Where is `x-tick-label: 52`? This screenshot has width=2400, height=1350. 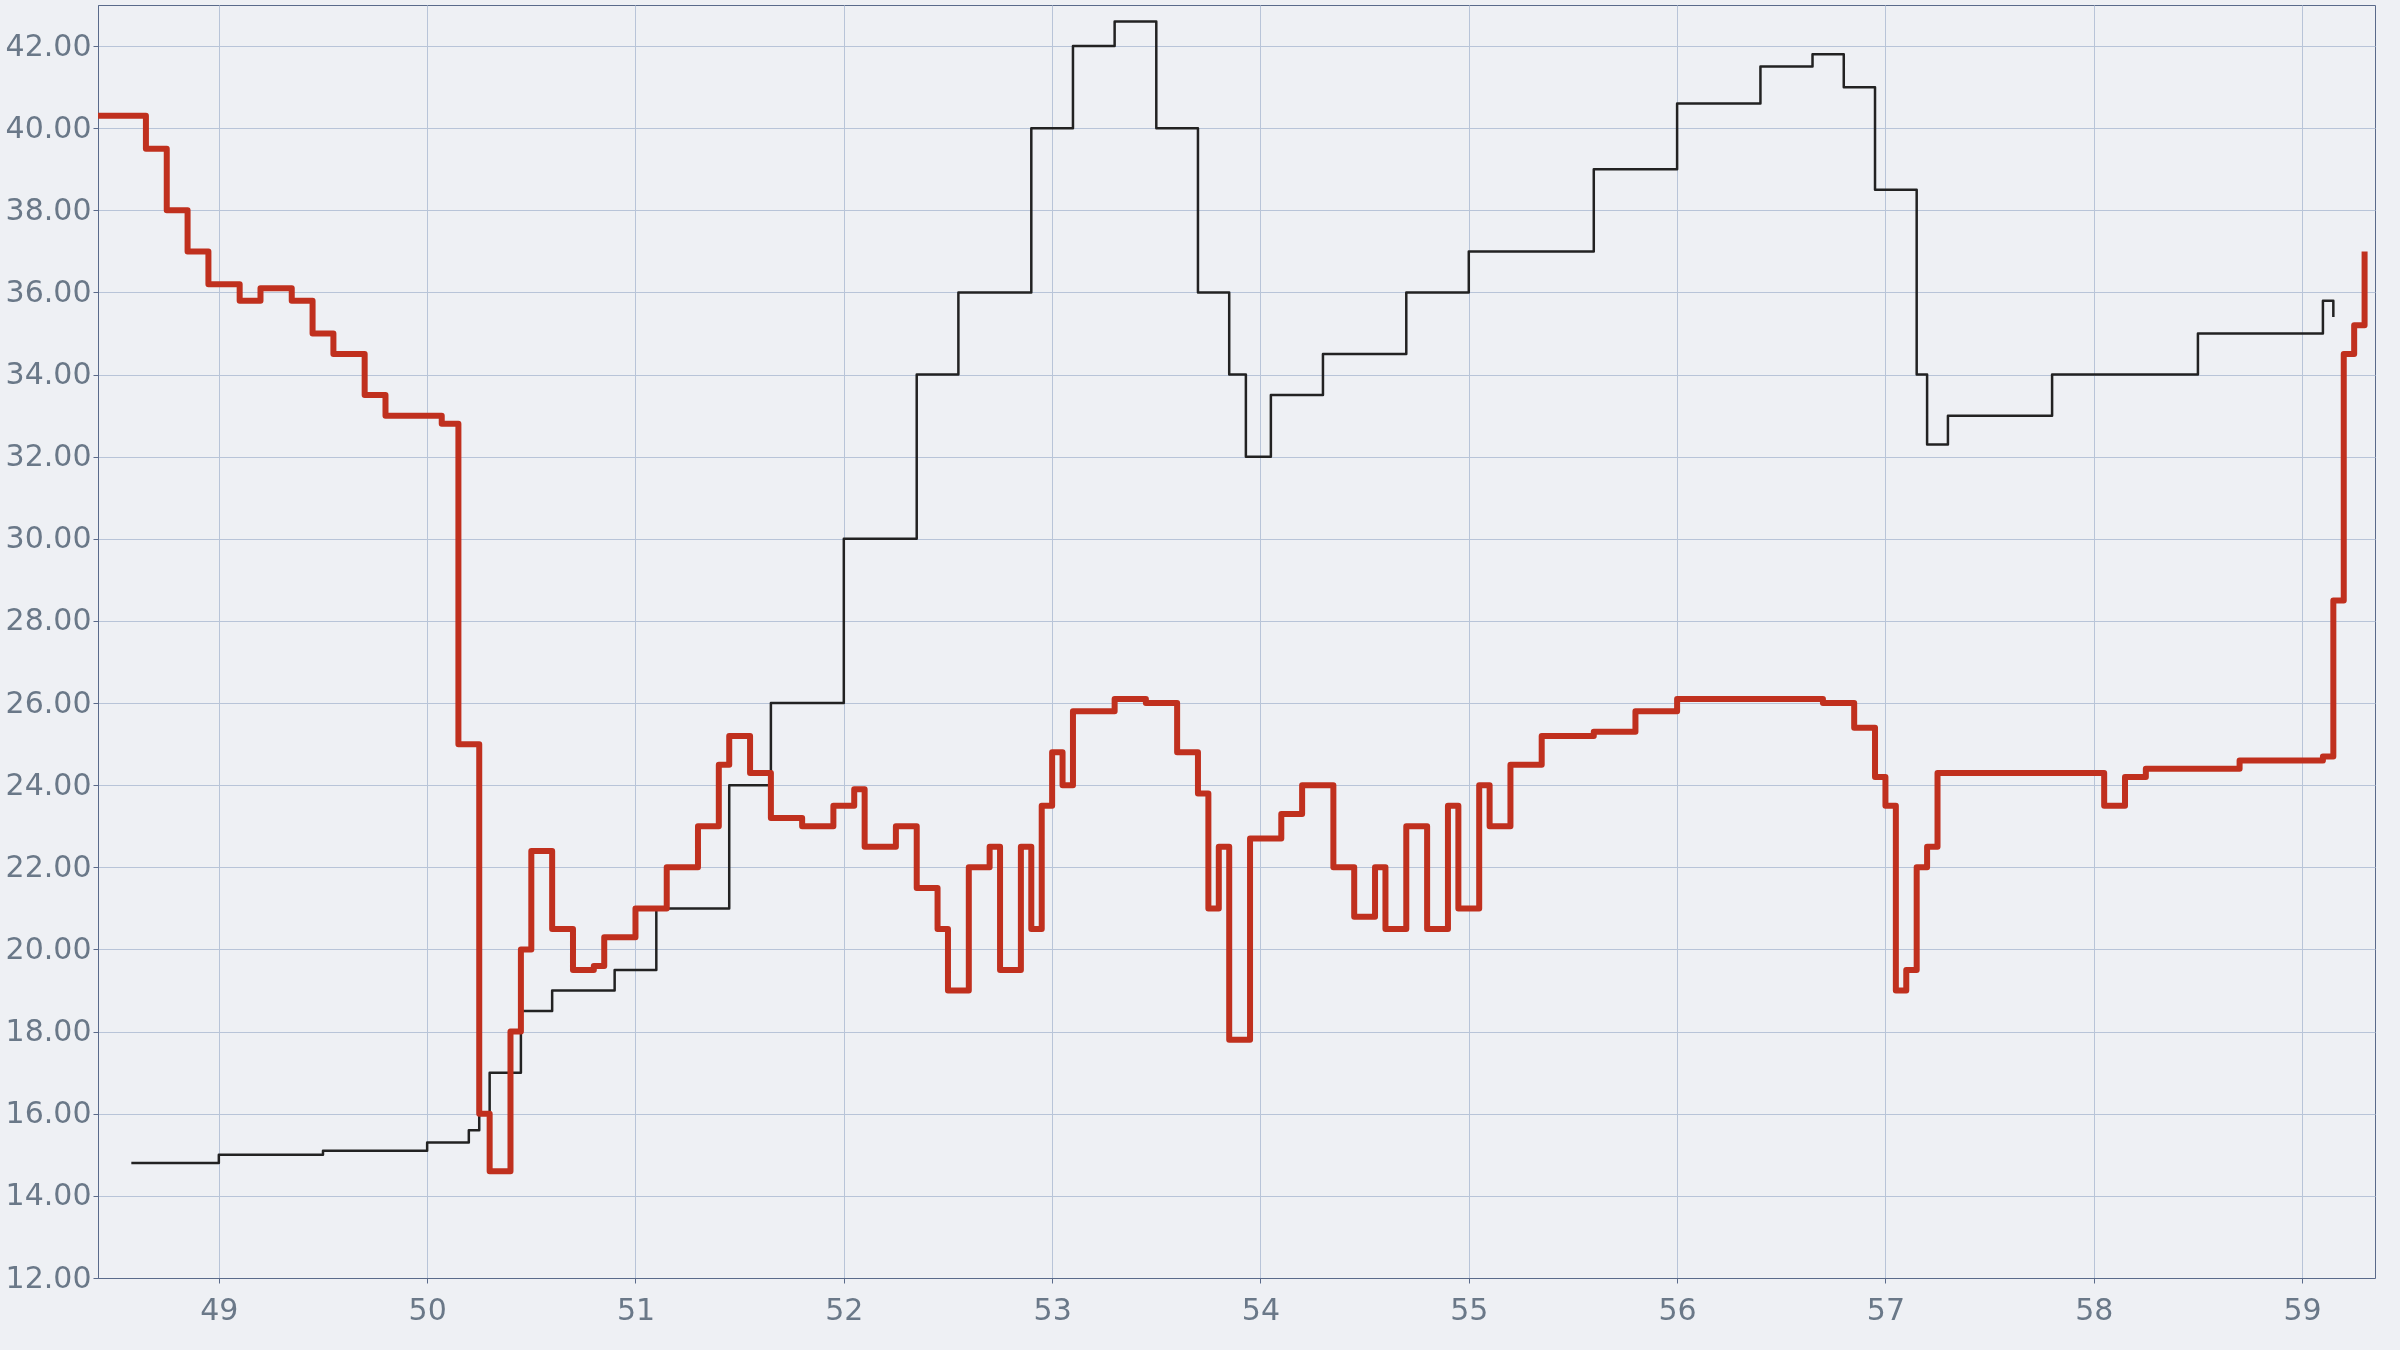
x-tick-label: 52 is located at coordinates (844, 1309).